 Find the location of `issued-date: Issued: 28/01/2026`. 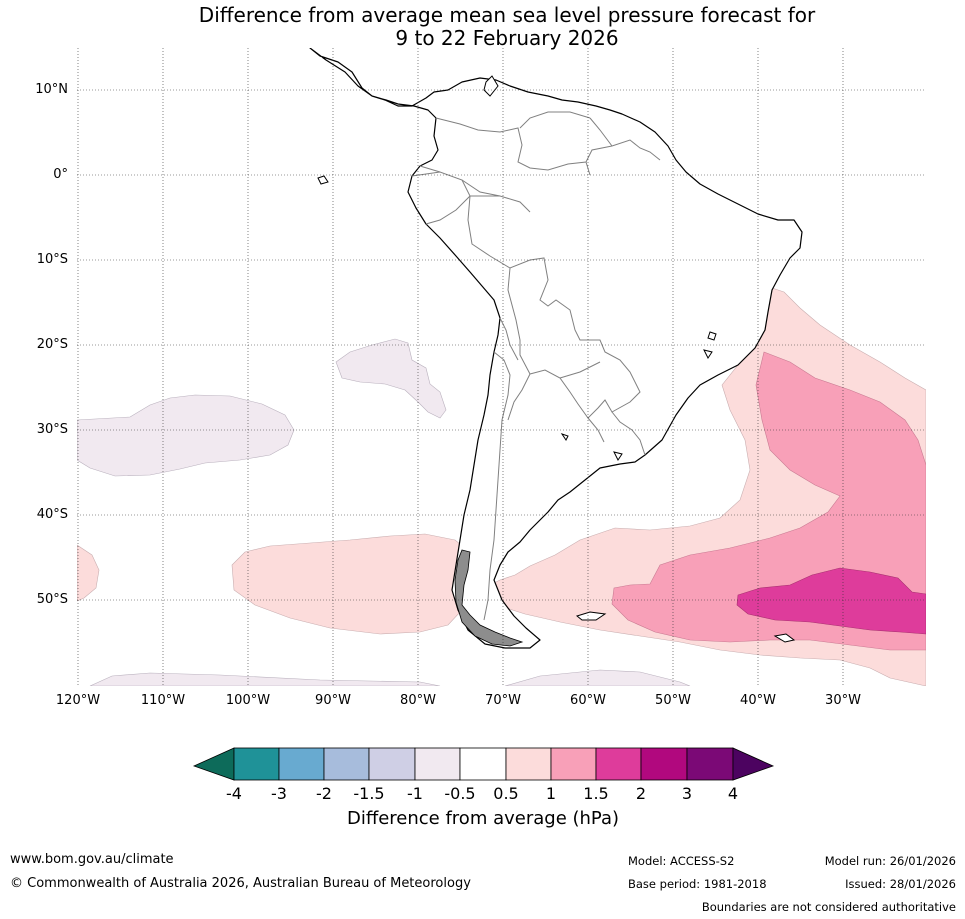

issued-date: Issued: 28/01/2026 is located at coordinates (900, 884).